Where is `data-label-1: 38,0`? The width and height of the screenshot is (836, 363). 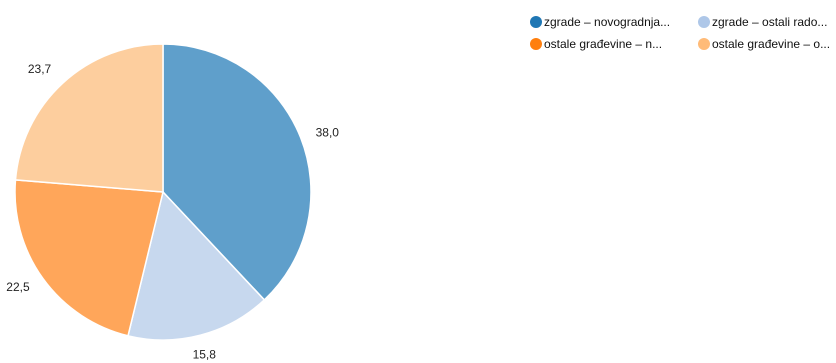
data-label-1: 38,0 is located at coordinates (328, 132).